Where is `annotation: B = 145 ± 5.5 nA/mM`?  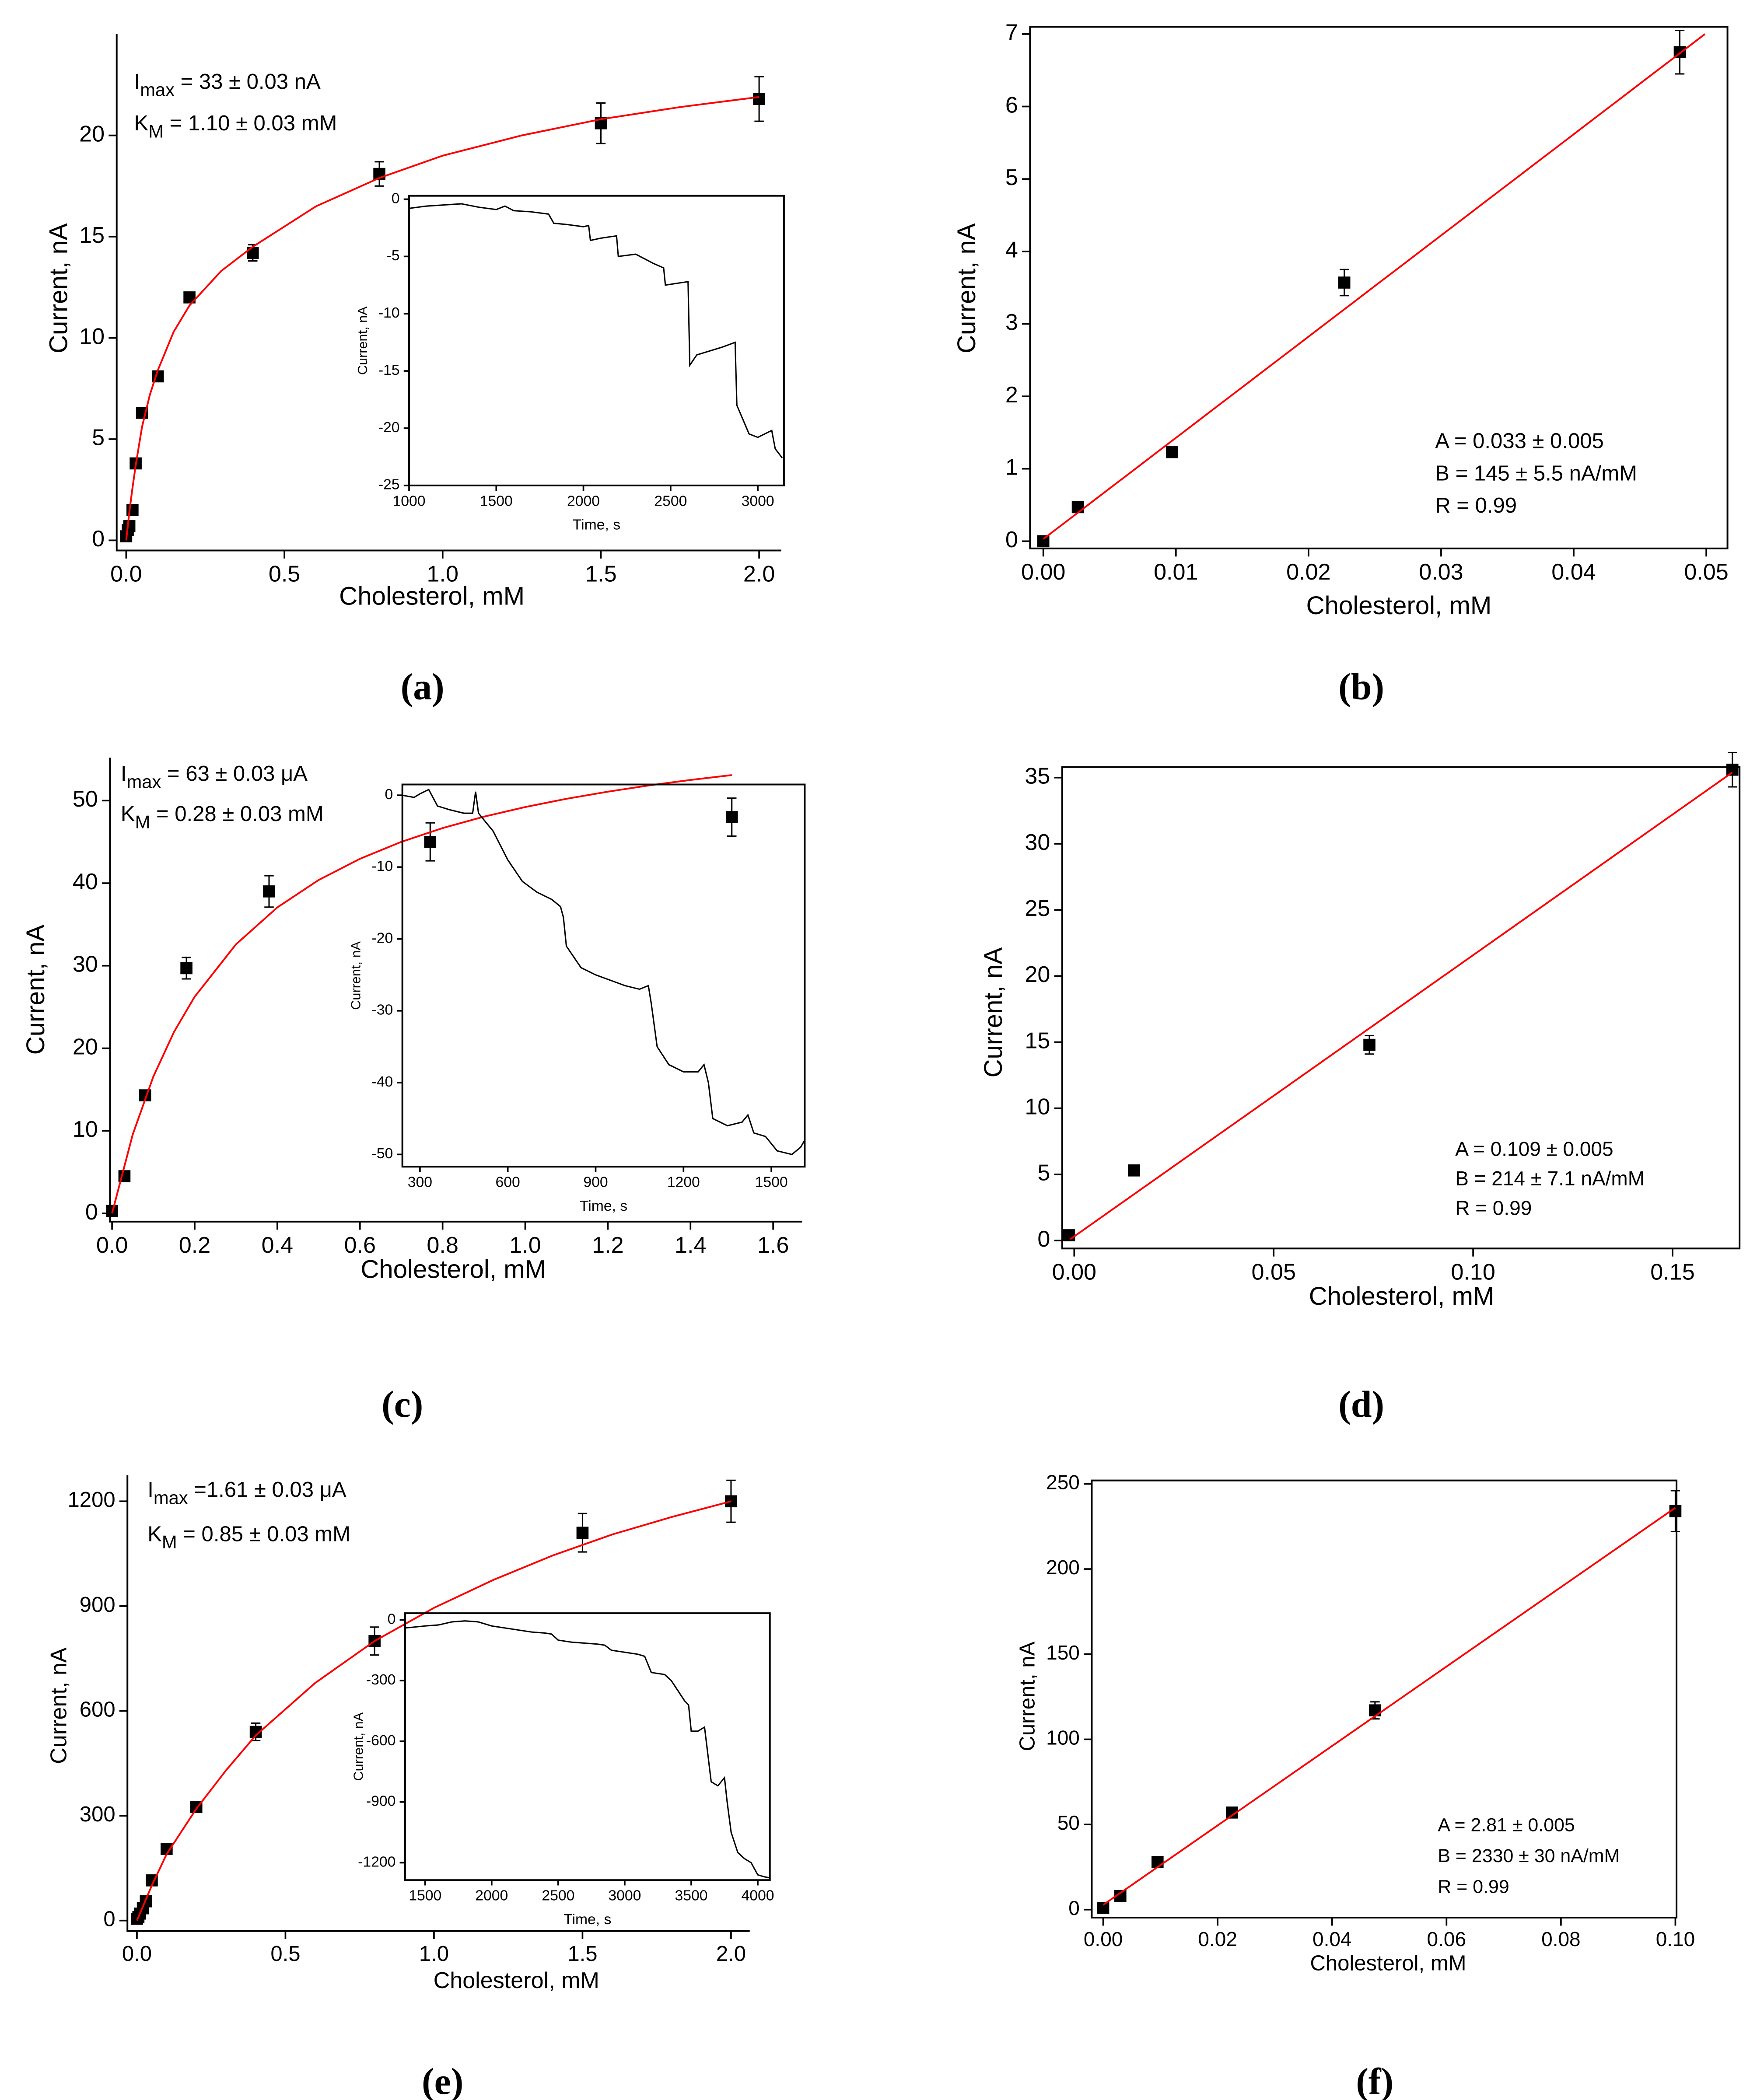
annotation: B = 145 ± 5.5 nA/mM is located at coordinates (1536, 473).